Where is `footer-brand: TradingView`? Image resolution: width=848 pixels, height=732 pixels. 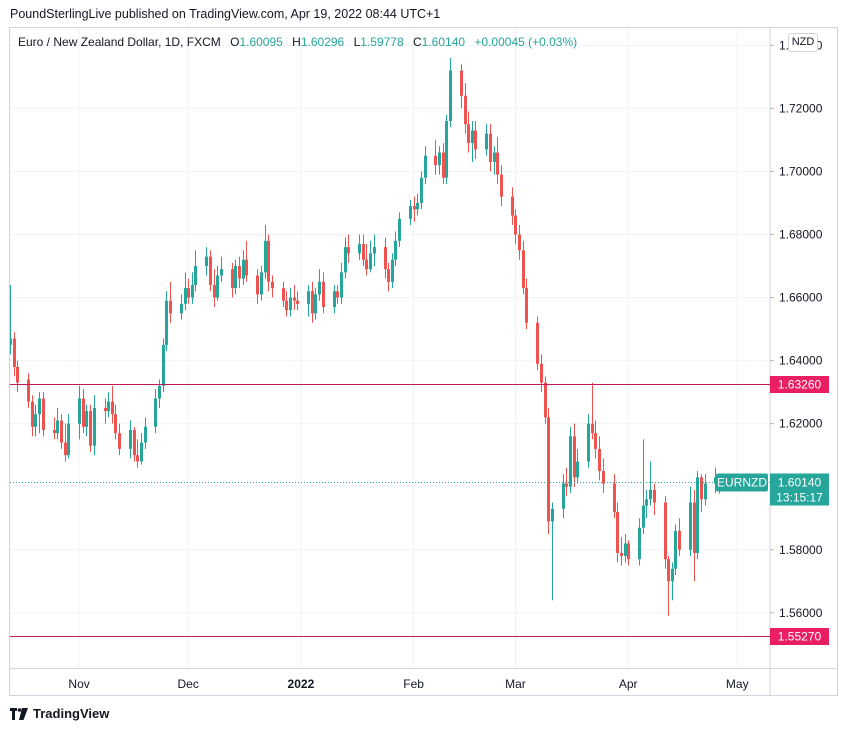 footer-brand: TradingView is located at coordinates (59, 713).